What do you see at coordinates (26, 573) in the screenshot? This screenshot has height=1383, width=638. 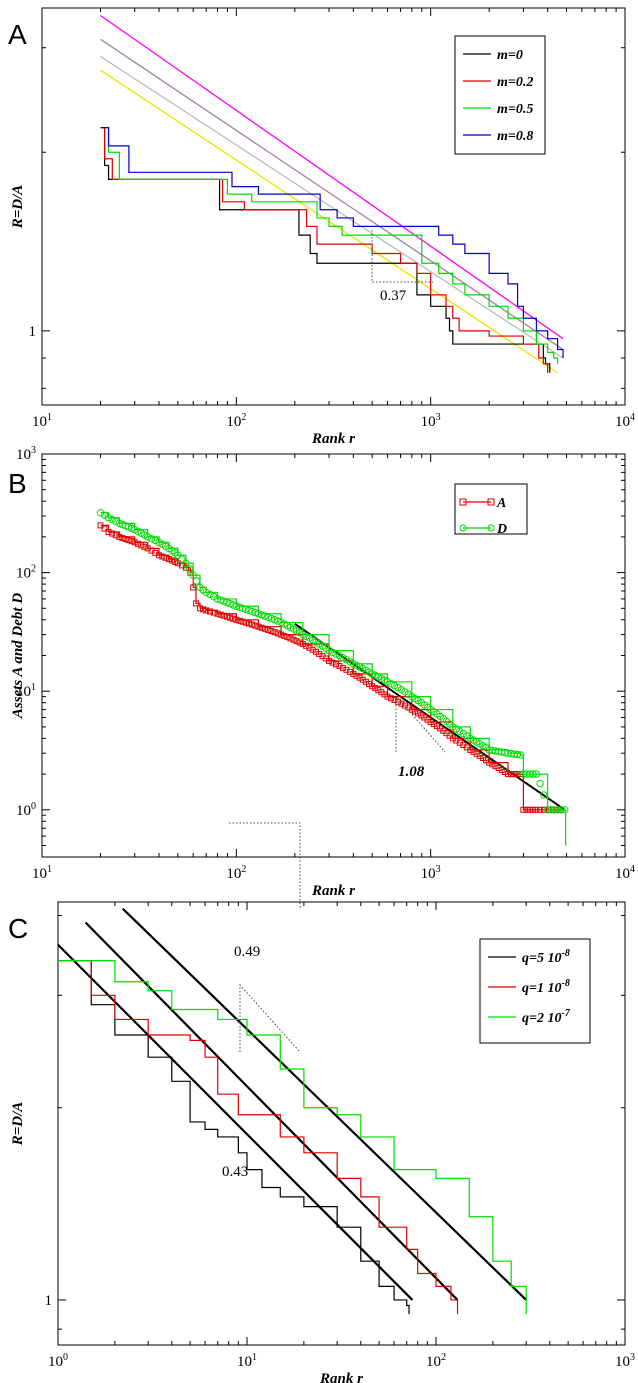 I see `y-tick-label: 10²` at bounding box center [26, 573].